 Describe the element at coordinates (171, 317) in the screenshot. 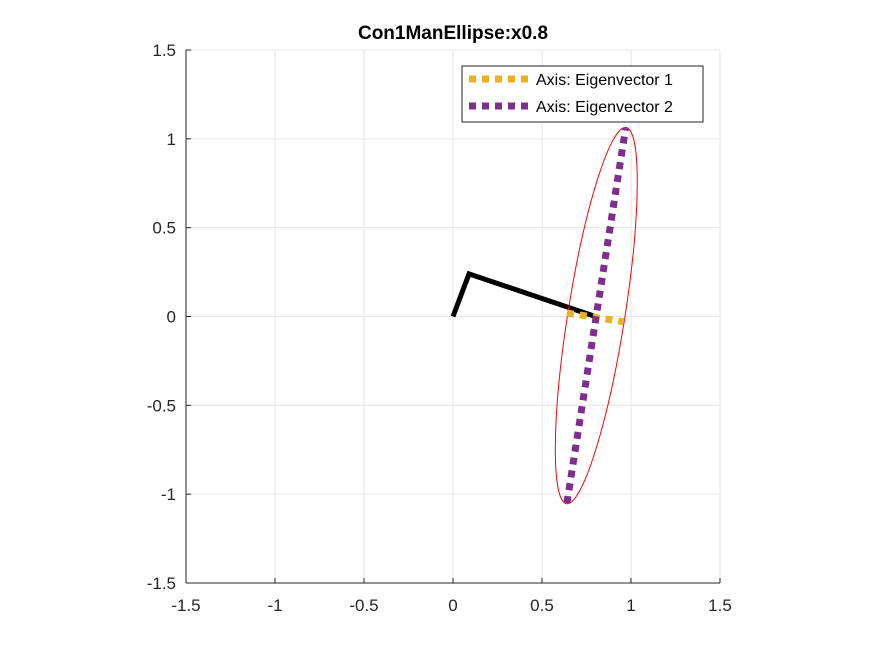

I see `y-tick-label: 0` at that location.